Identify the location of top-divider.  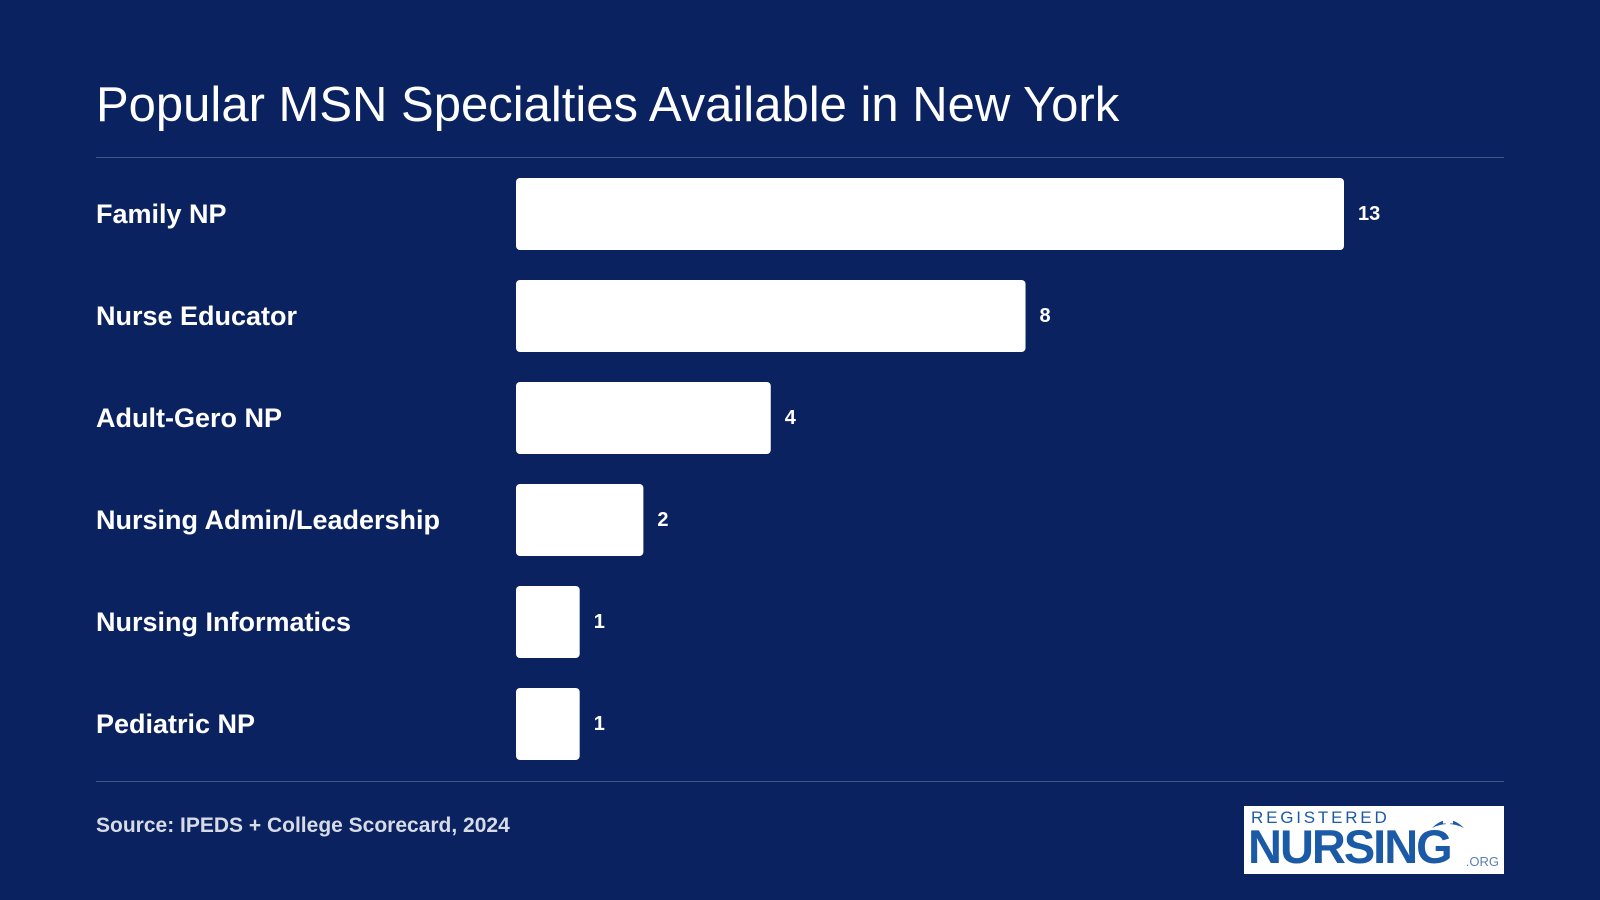
(800, 157).